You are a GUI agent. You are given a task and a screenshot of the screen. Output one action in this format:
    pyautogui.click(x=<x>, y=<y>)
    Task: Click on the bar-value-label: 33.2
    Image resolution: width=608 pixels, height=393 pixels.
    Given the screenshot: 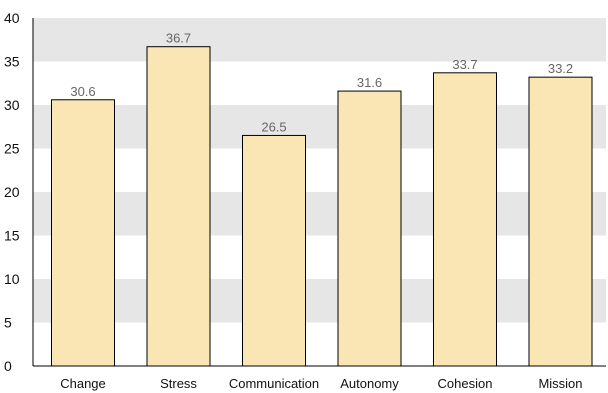 What is the action you would take?
    pyautogui.click(x=560, y=68)
    